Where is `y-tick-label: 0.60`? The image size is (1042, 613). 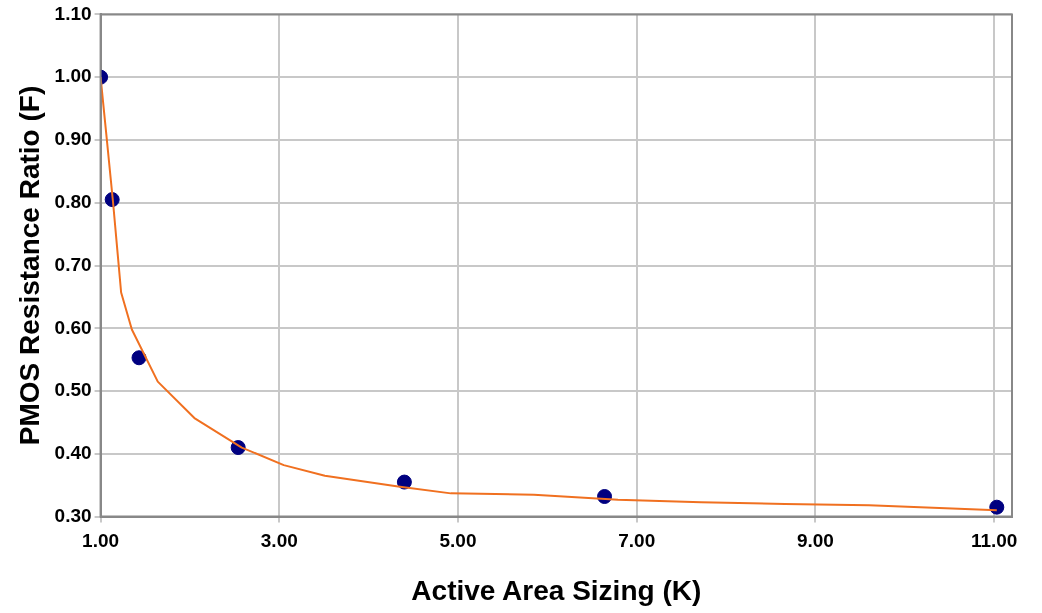
y-tick-label: 0.60 is located at coordinates (73, 327).